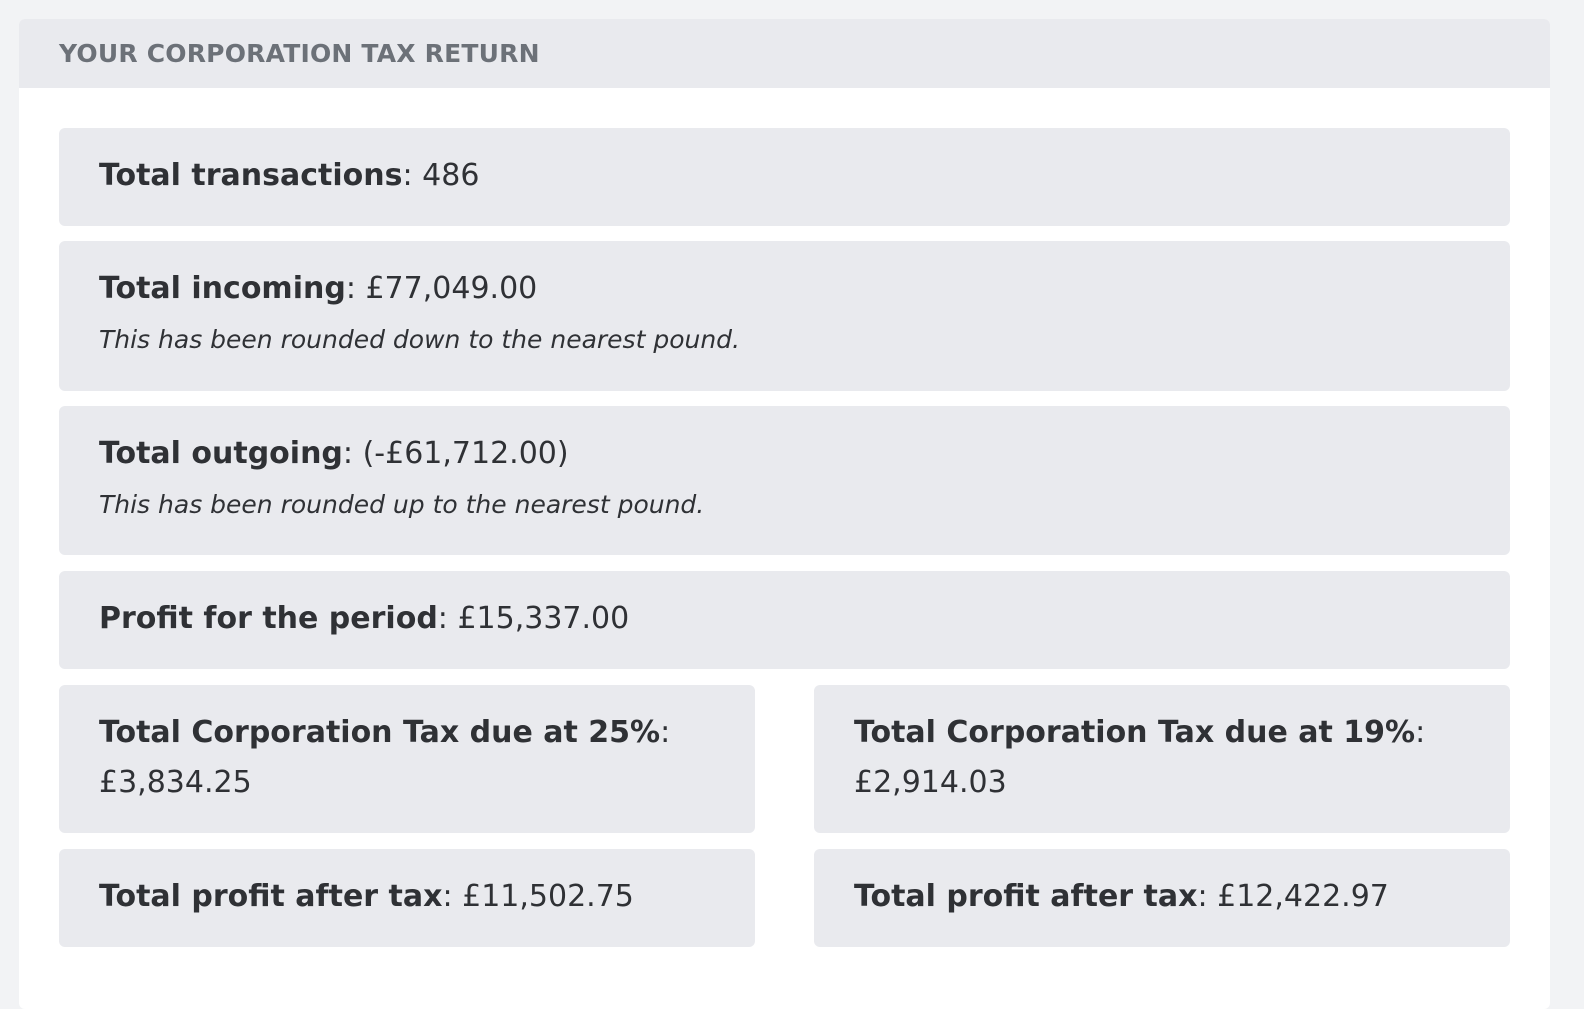 Image resolution: width=1584 pixels, height=1009 pixels. Describe the element at coordinates (804, 176) in the screenshot. I see `transactions-line: Total transactions: 486` at that location.